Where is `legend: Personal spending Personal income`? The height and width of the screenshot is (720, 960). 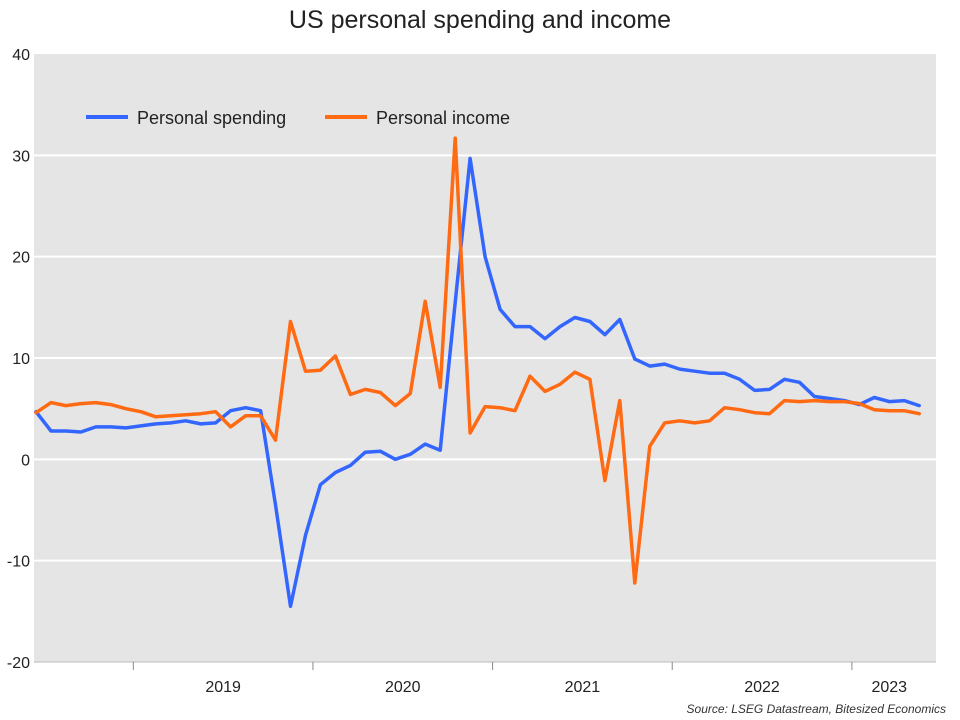 legend: Personal spending Personal income is located at coordinates (298, 118).